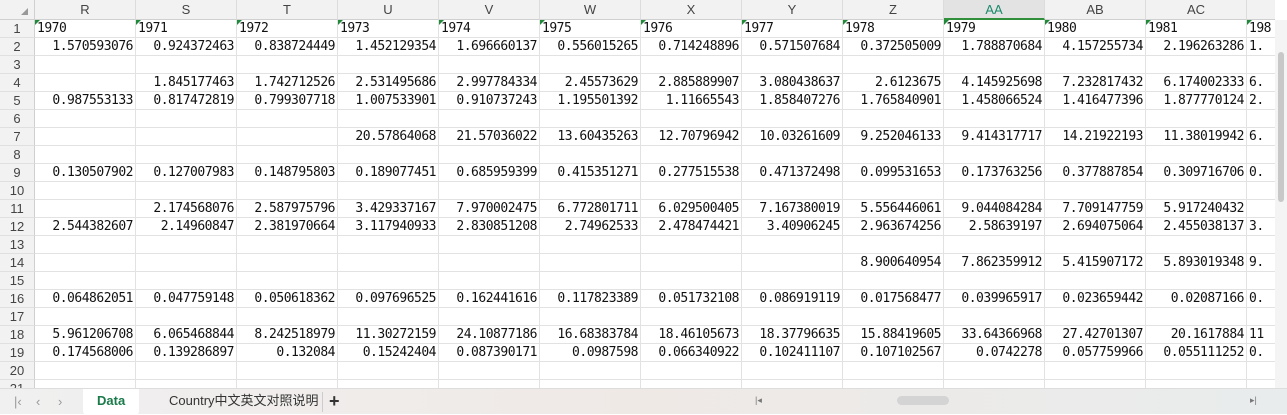  I want to click on cell-R5: 0.987553133, so click(85, 101).